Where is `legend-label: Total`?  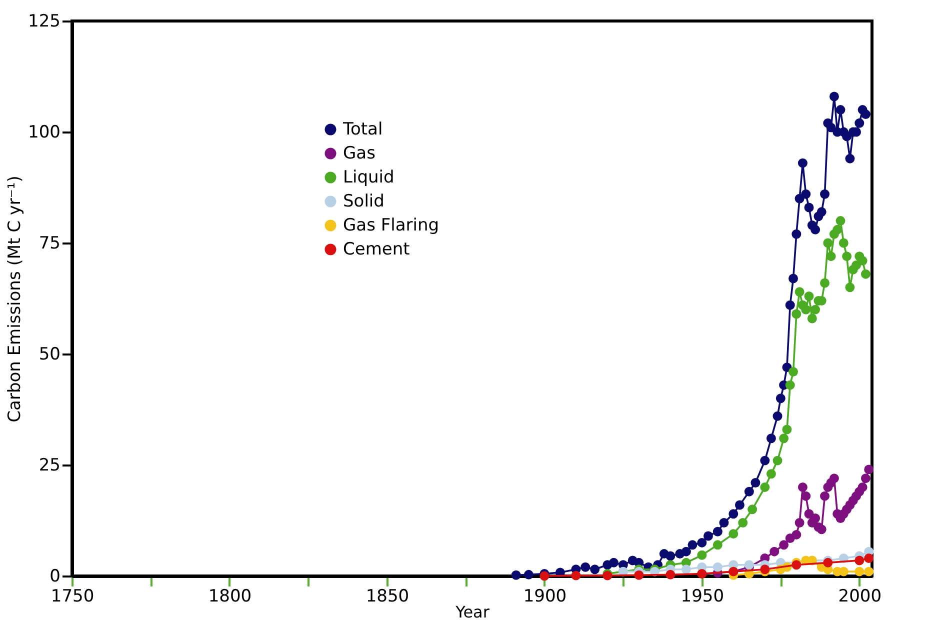 legend-label: Total is located at coordinates (362, 130).